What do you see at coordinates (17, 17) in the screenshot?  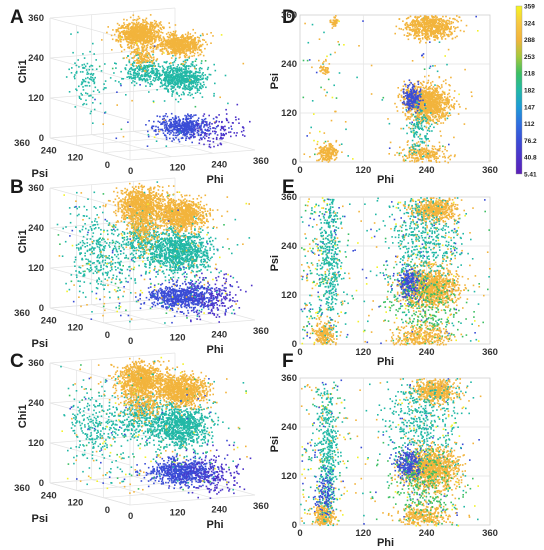 I see `panel-letter-a: A` at bounding box center [17, 17].